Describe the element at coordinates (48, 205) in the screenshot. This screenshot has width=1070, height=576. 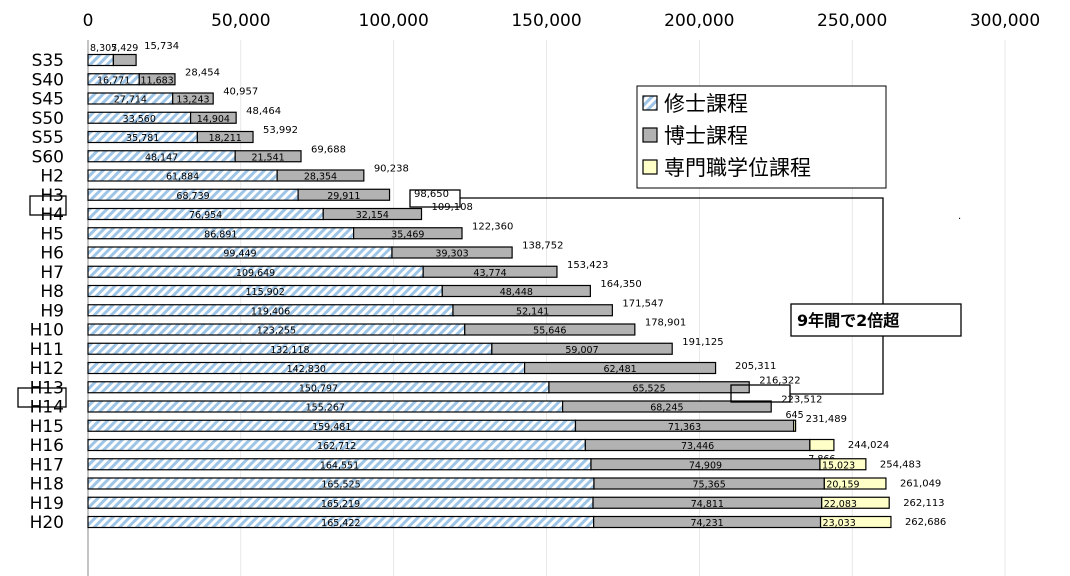
I see `h3-highlight-box` at that location.